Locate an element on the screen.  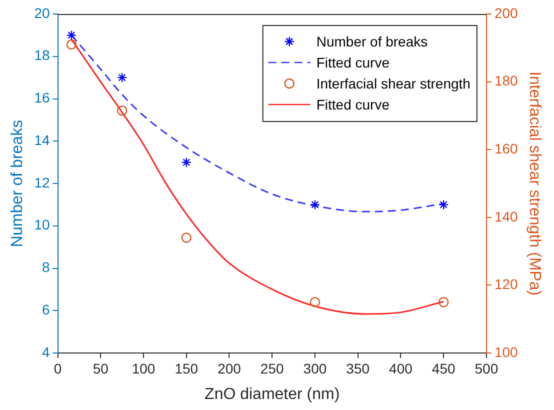
x-tick-label: 250 is located at coordinates (272, 368).